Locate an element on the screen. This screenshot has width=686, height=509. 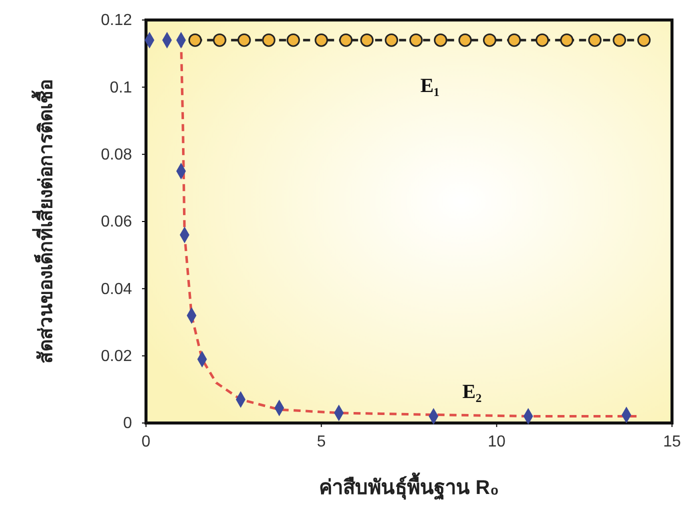
x-tick-label: 5 is located at coordinates (321, 441).